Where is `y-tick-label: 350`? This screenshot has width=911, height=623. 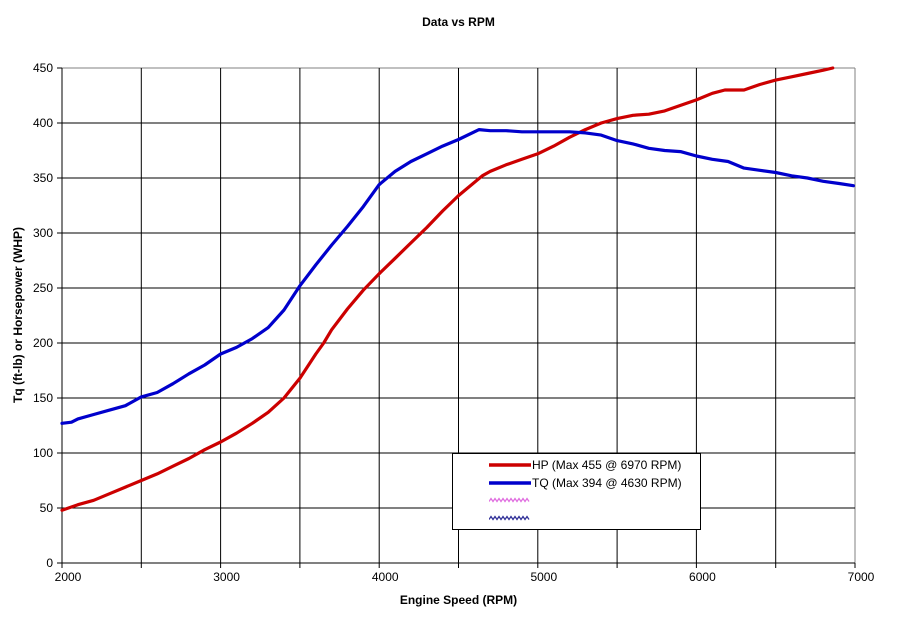 y-tick-label: 350 is located at coordinates (43, 178).